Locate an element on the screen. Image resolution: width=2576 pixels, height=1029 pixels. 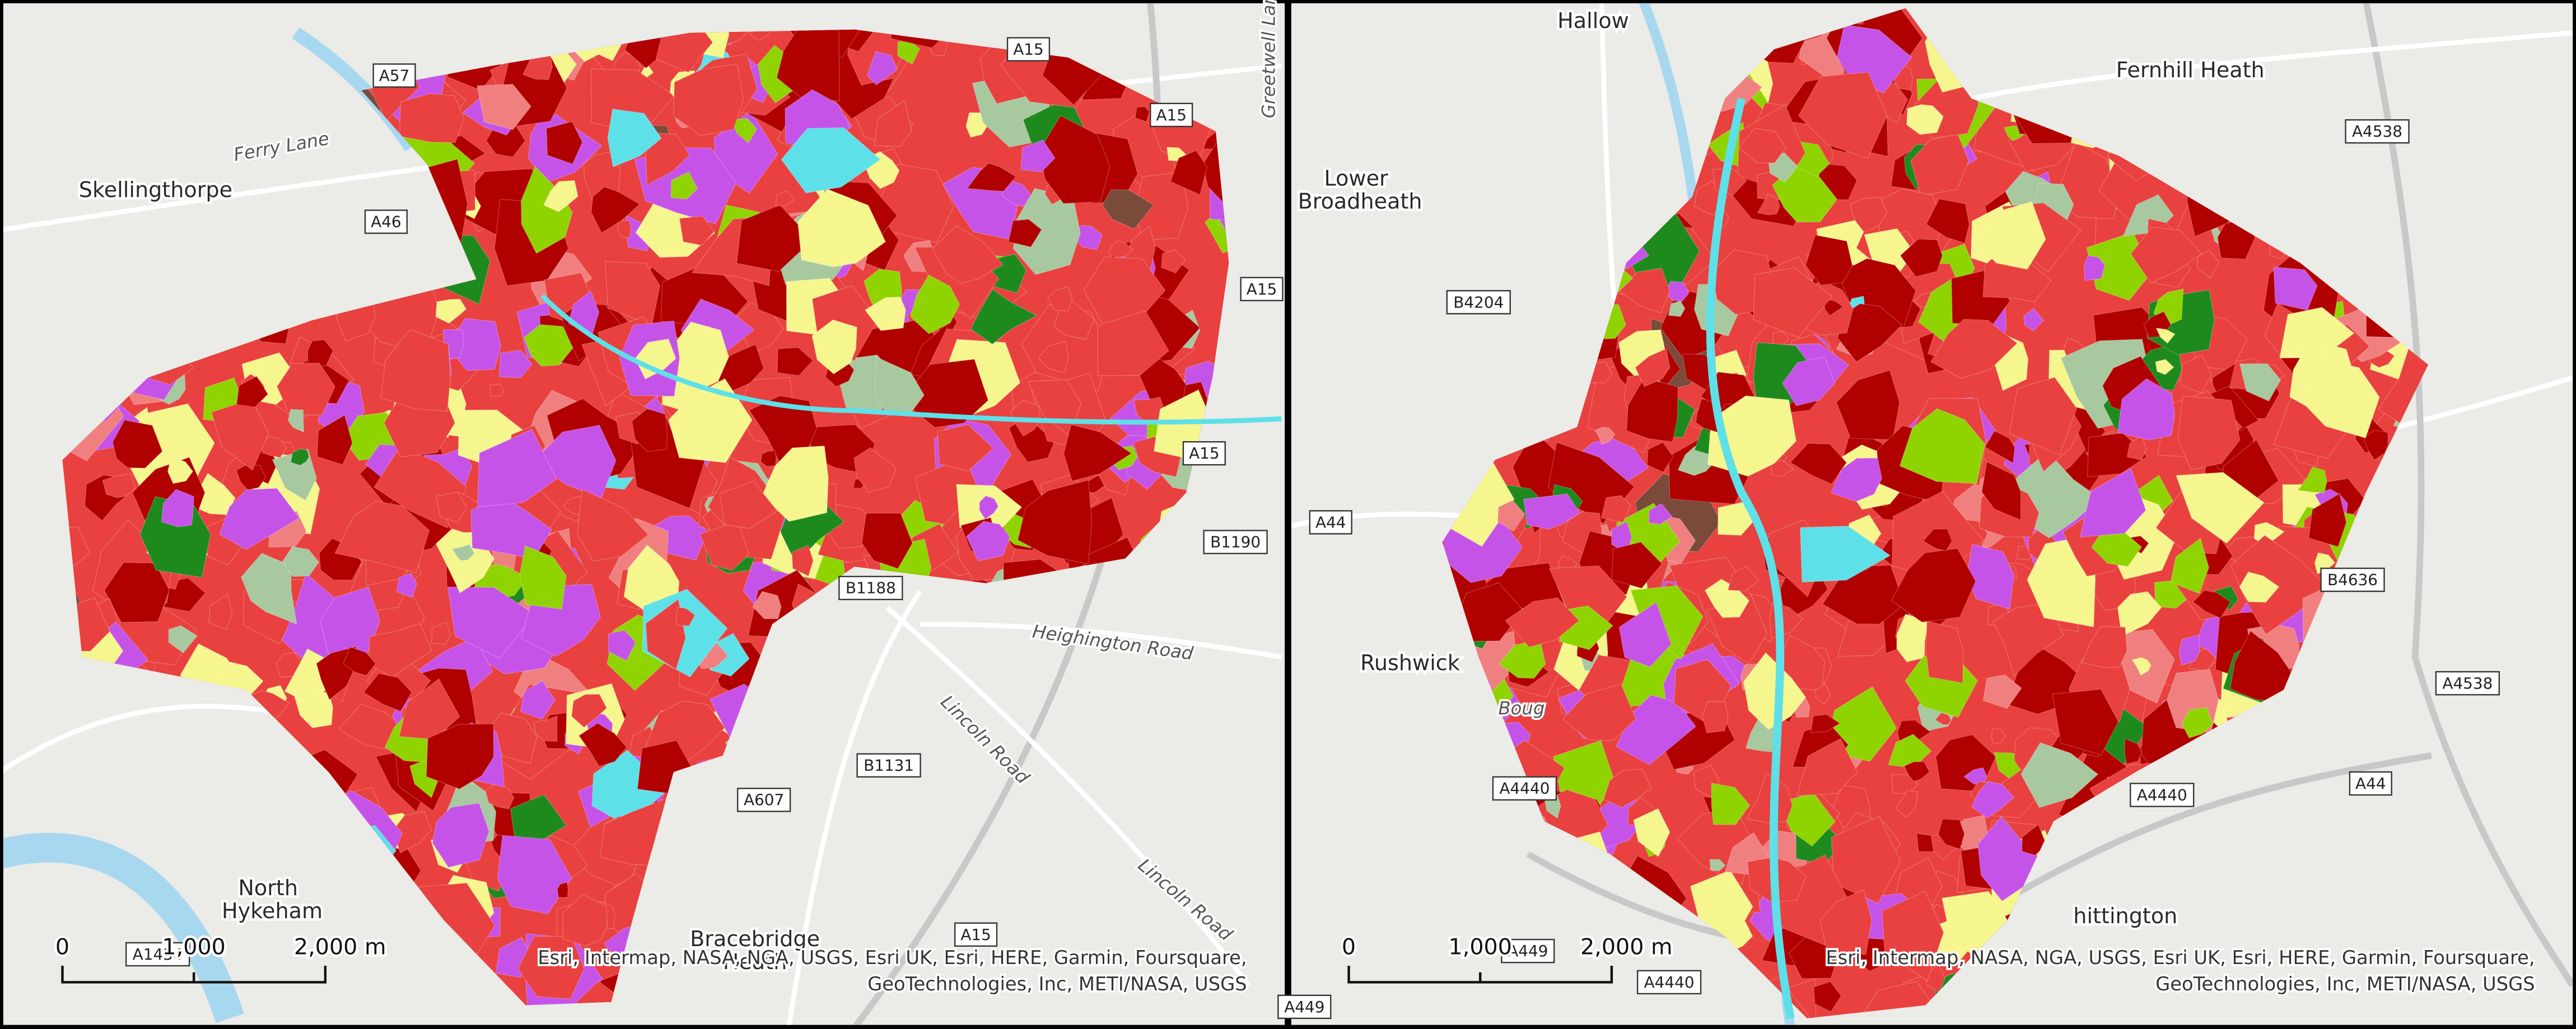
road-shield-label: A44 is located at coordinates (2371, 783).